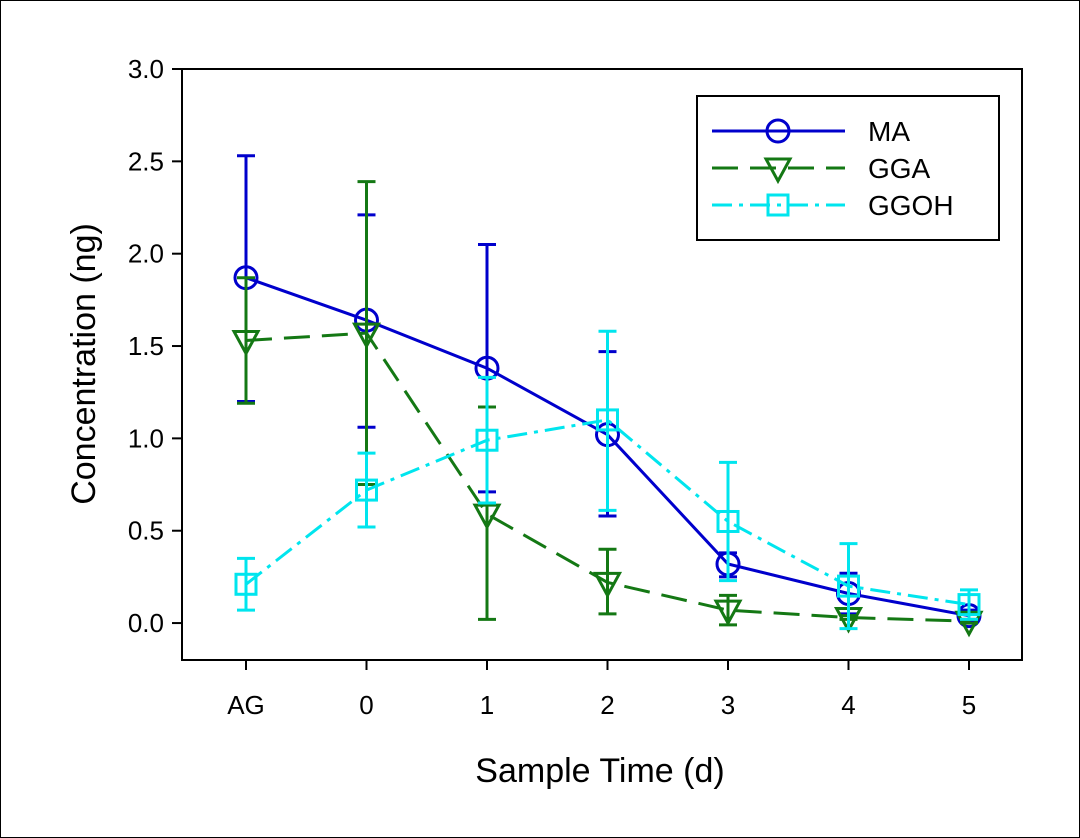 Image resolution: width=1080 pixels, height=838 pixels. What do you see at coordinates (778, 205) in the screenshot?
I see `legend-marker-ggoh` at bounding box center [778, 205].